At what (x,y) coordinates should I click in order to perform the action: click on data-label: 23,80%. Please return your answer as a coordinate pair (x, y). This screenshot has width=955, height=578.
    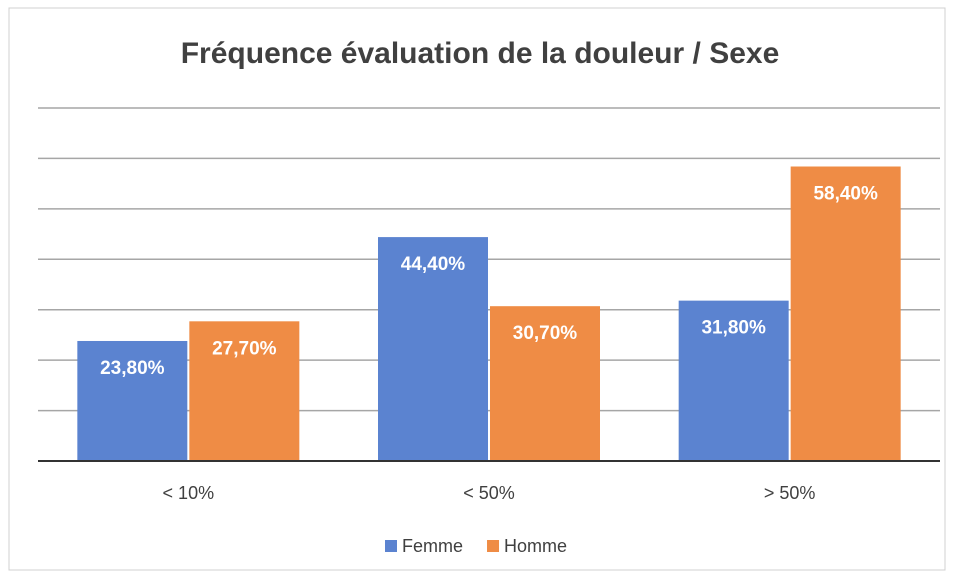
    Looking at the image, I should click on (132, 368).